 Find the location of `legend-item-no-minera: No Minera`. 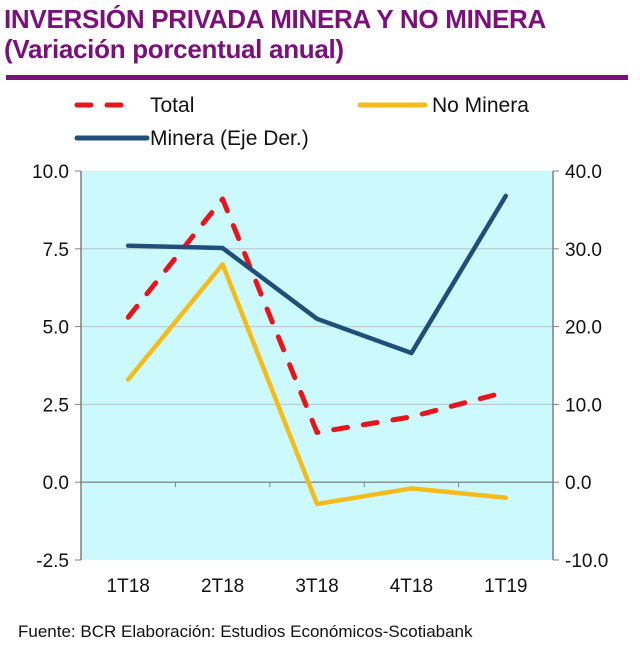

legend-item-no-minera: No Minera is located at coordinates (443, 105).